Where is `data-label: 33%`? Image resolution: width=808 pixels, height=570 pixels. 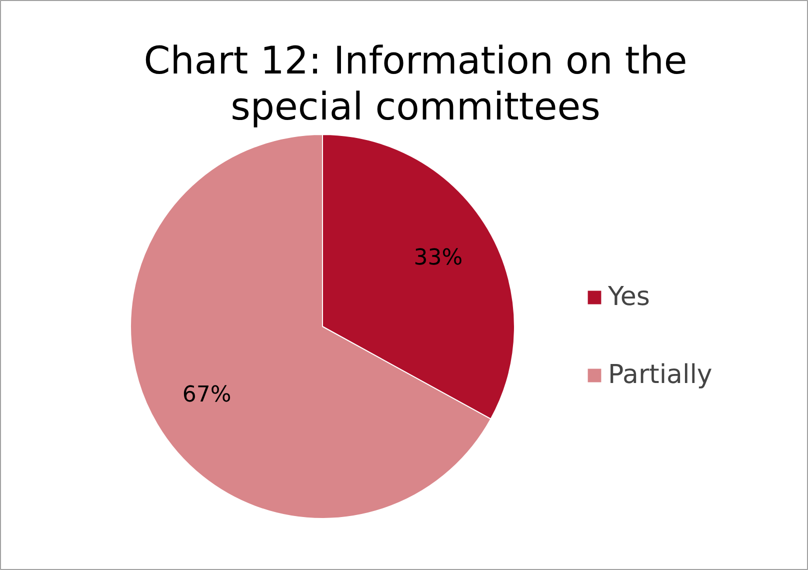 data-label: 33% is located at coordinates (438, 258).